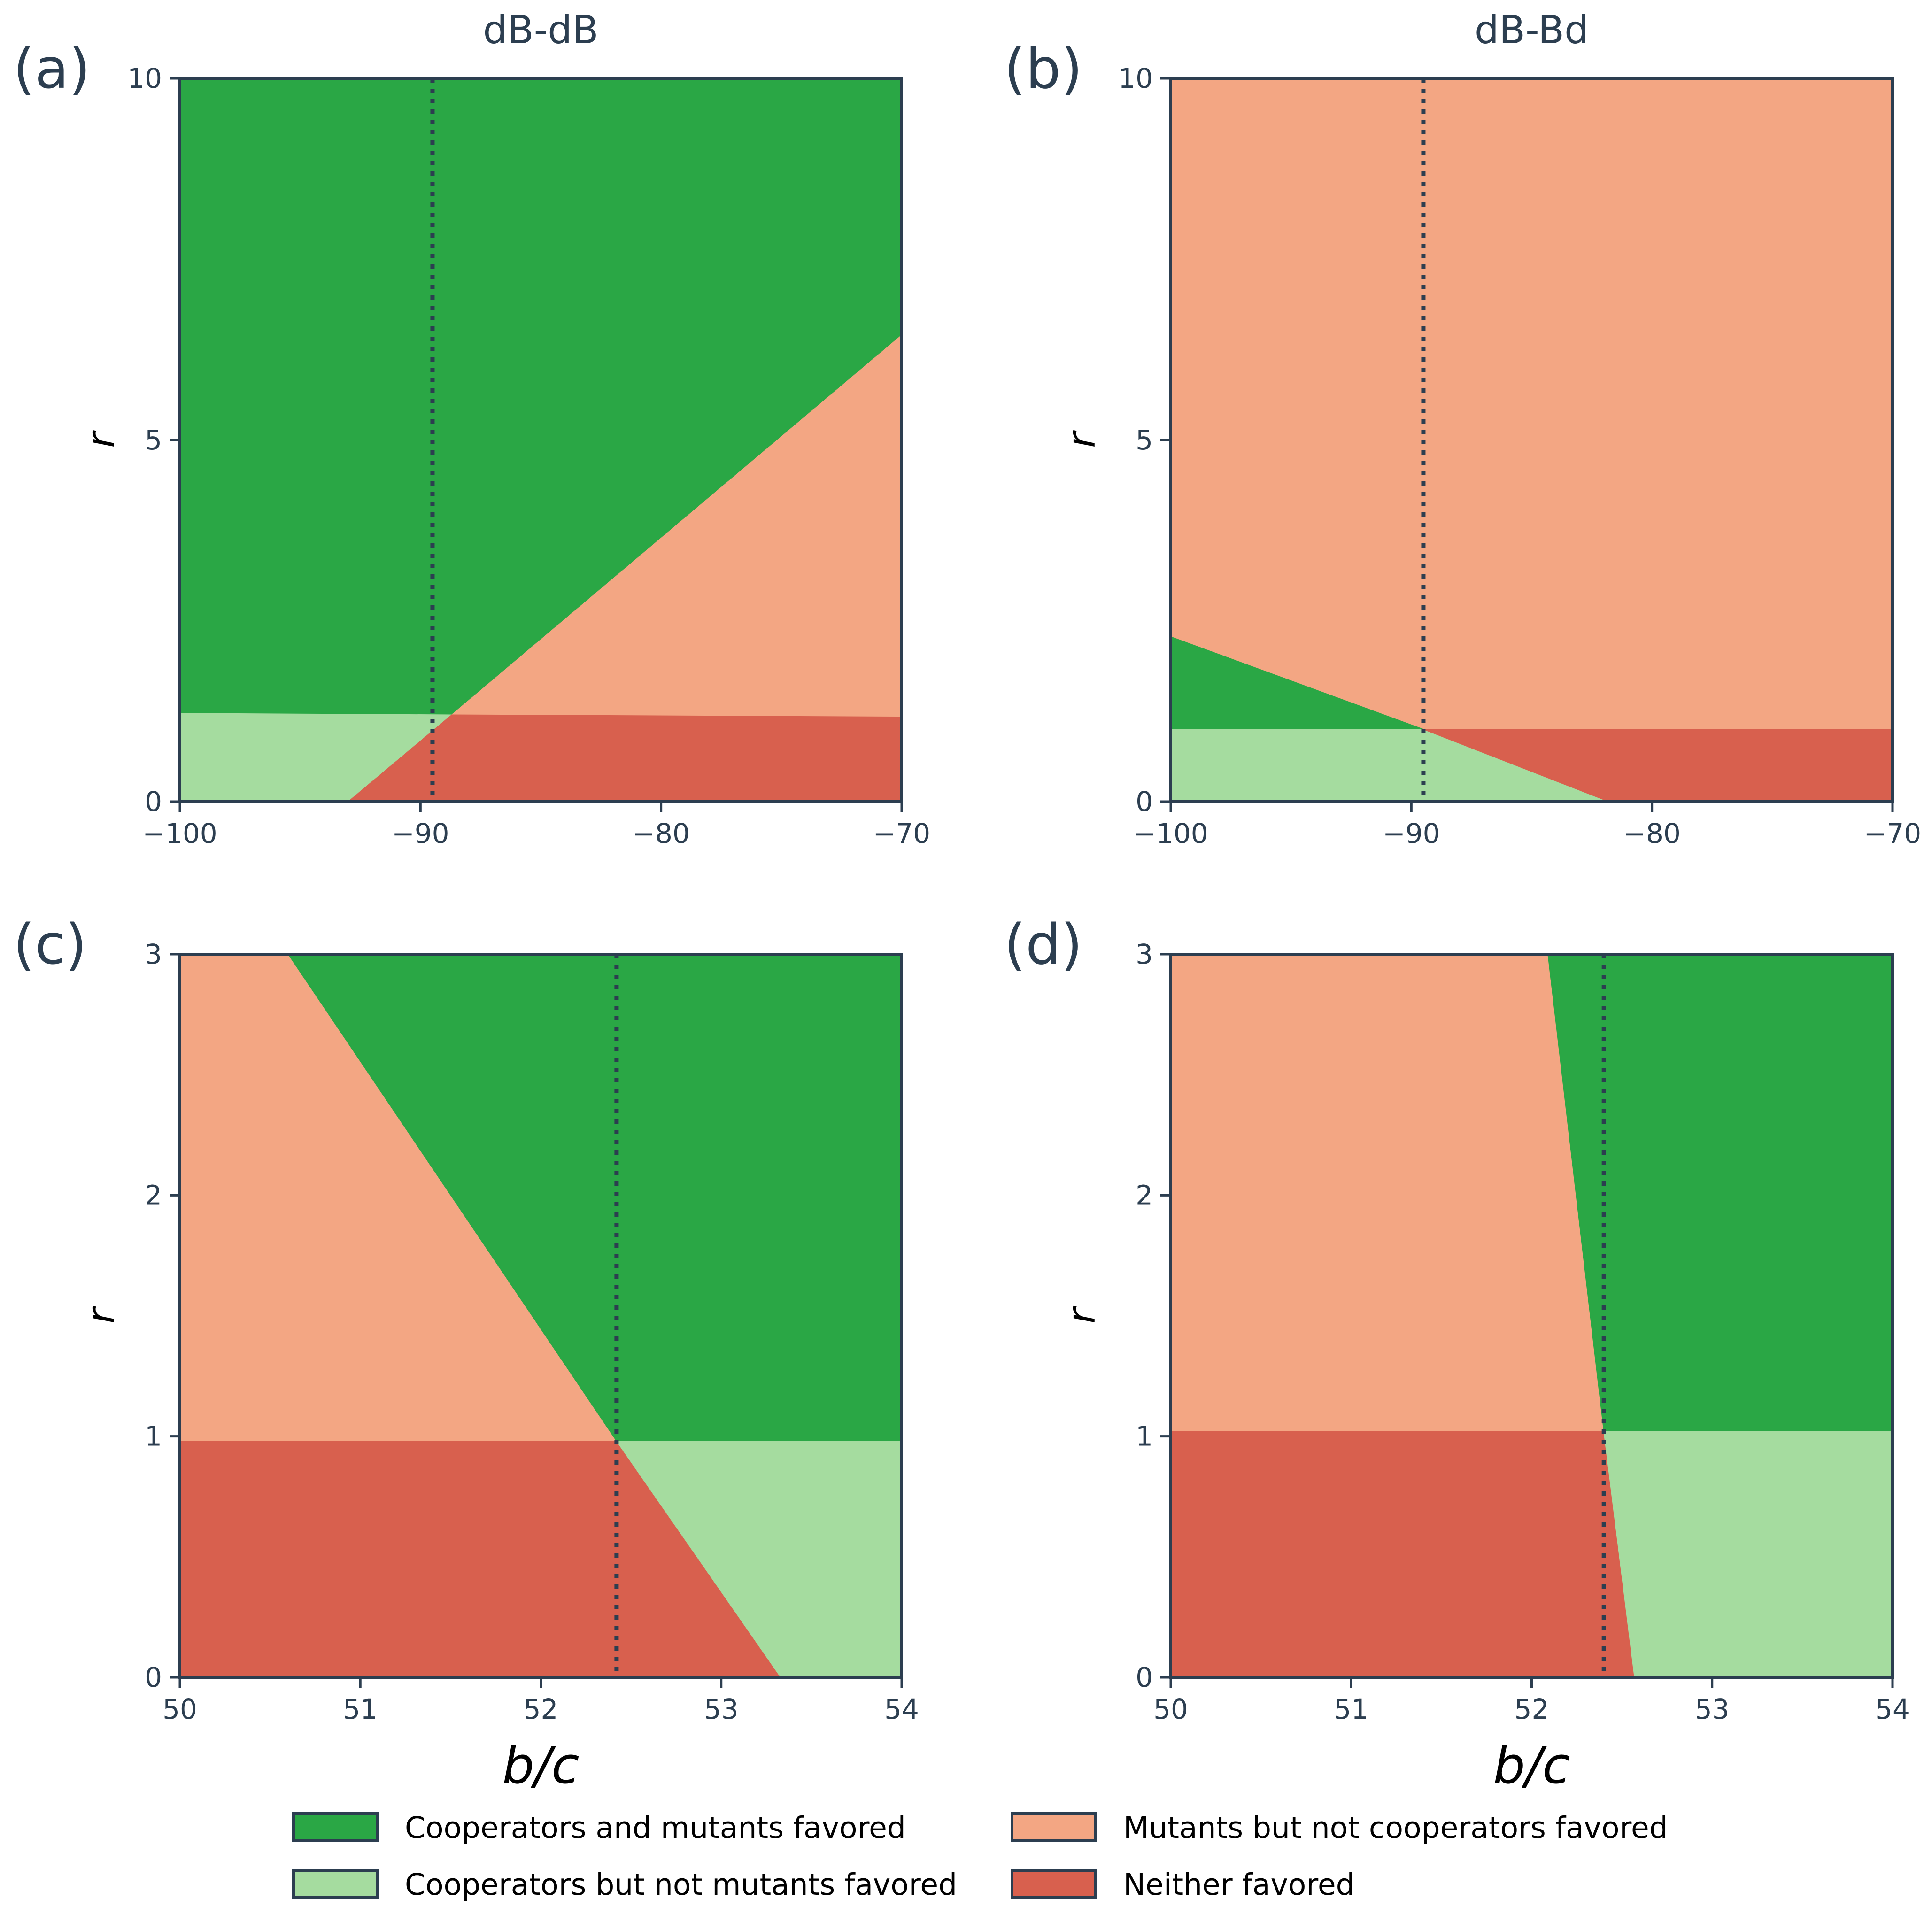 The width and height of the screenshot is (1932, 1930). I want to click on legend-label: Neither favored, so click(1239, 1885).